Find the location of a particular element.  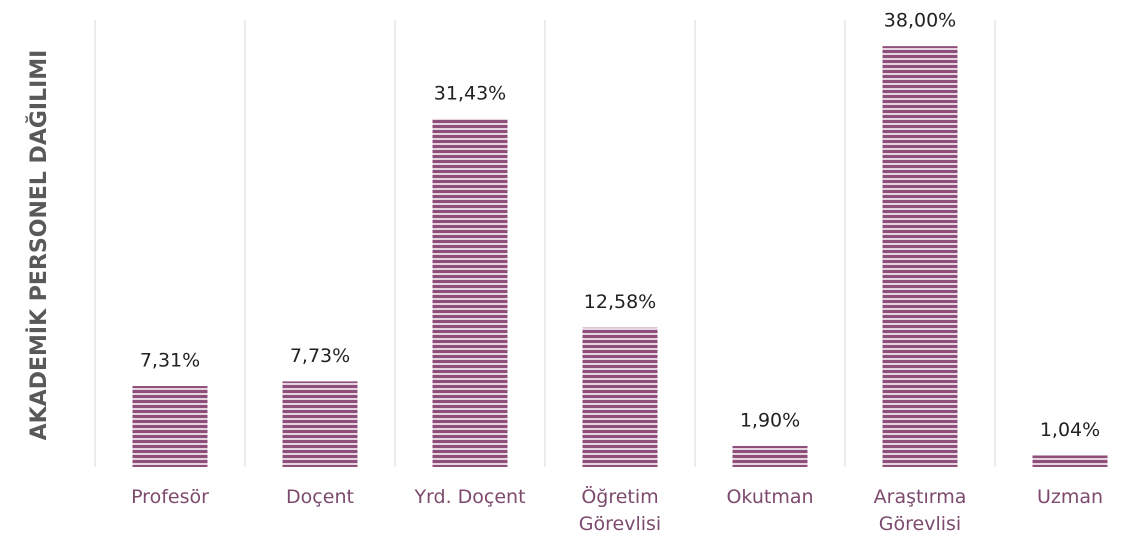

value-label: 12,58% is located at coordinates (620, 302).